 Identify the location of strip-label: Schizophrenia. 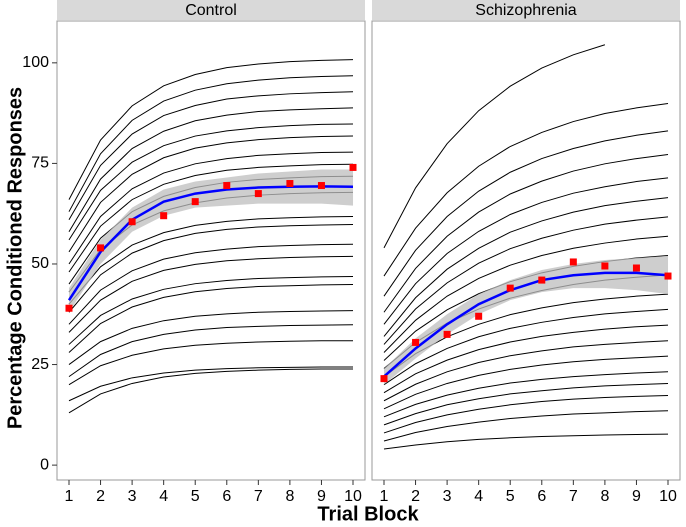
(526, 10).